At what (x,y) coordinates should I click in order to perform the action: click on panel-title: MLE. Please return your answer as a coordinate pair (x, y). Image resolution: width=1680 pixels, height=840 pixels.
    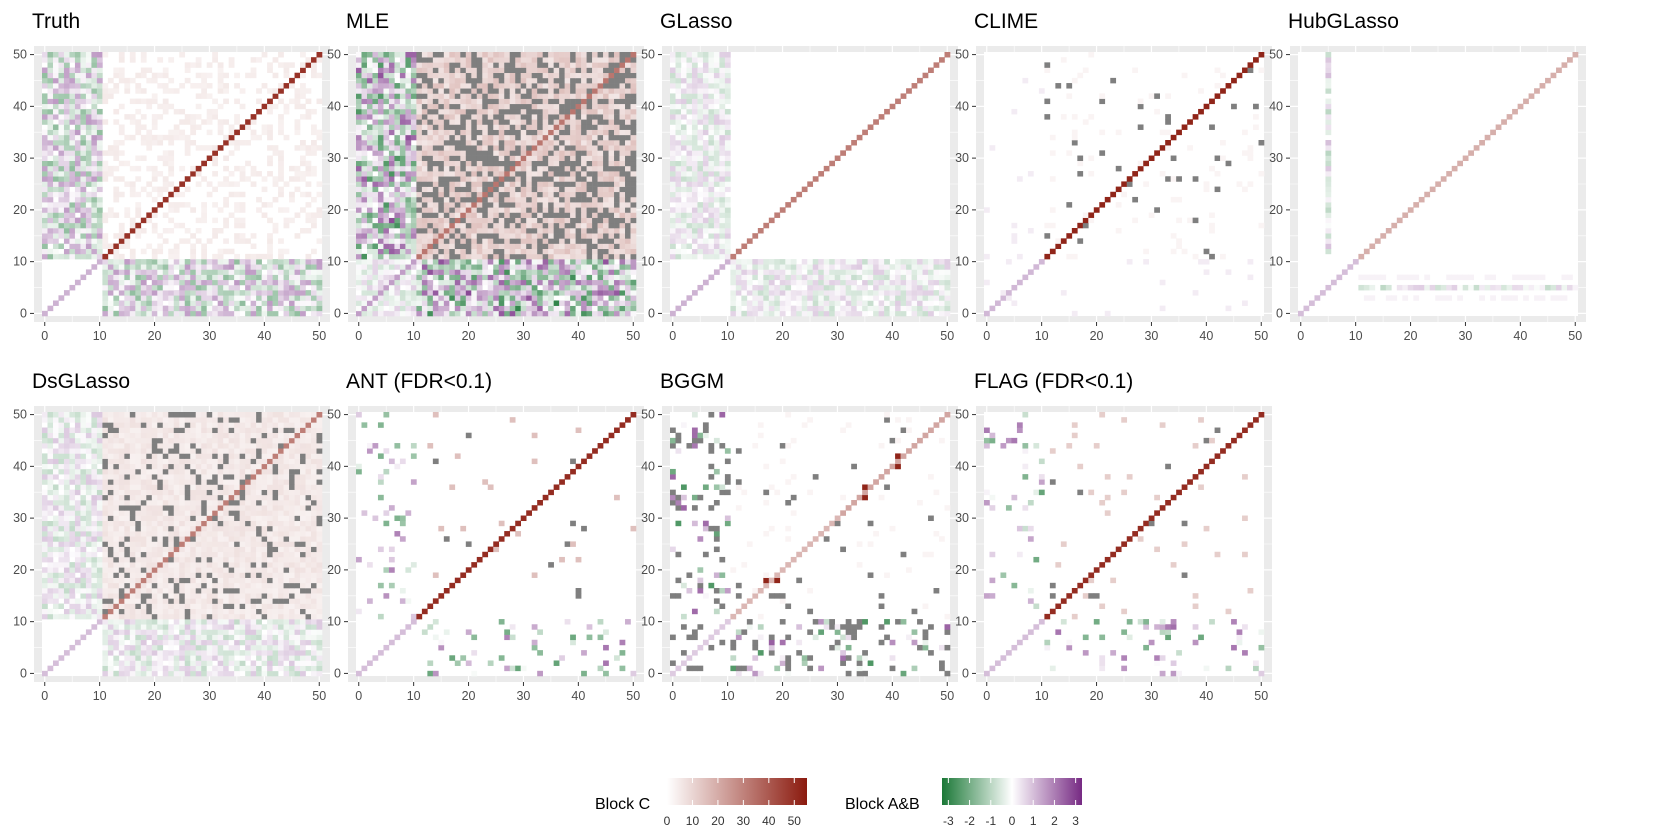
    Looking at the image, I should click on (368, 21).